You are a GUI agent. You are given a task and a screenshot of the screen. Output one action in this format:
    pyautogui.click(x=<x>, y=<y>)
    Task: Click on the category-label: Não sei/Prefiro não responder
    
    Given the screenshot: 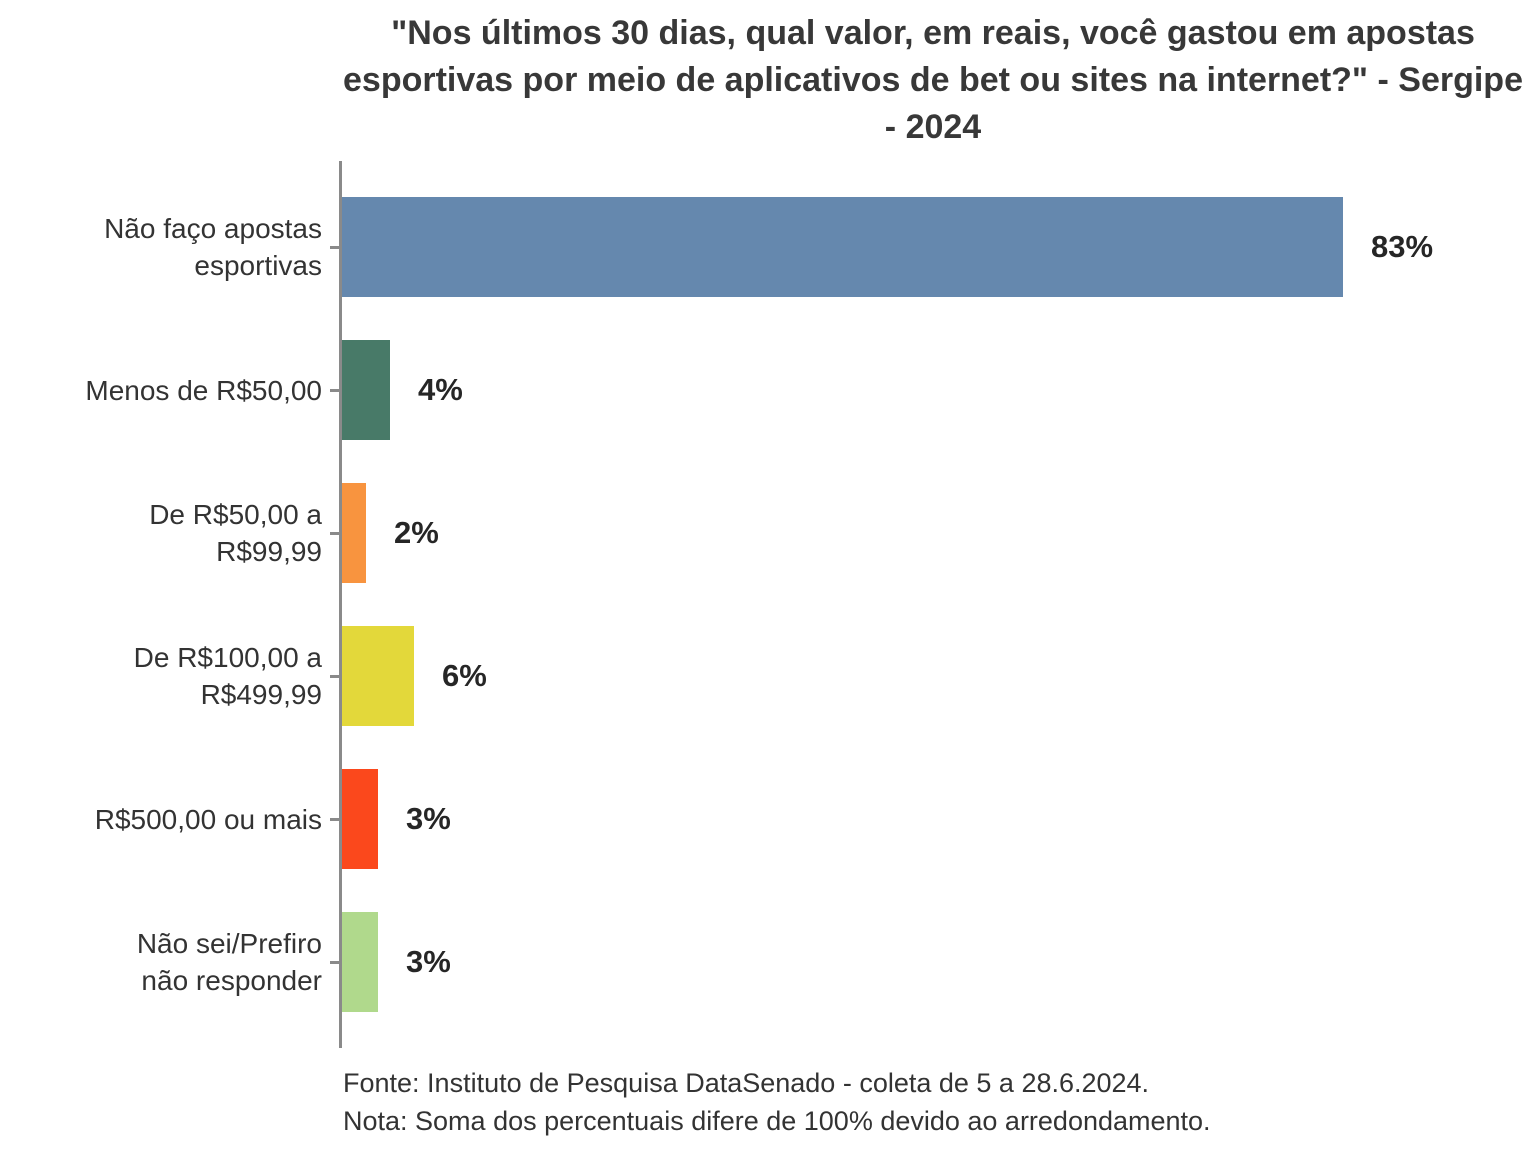 What is the action you would take?
    pyautogui.click(x=229, y=962)
    